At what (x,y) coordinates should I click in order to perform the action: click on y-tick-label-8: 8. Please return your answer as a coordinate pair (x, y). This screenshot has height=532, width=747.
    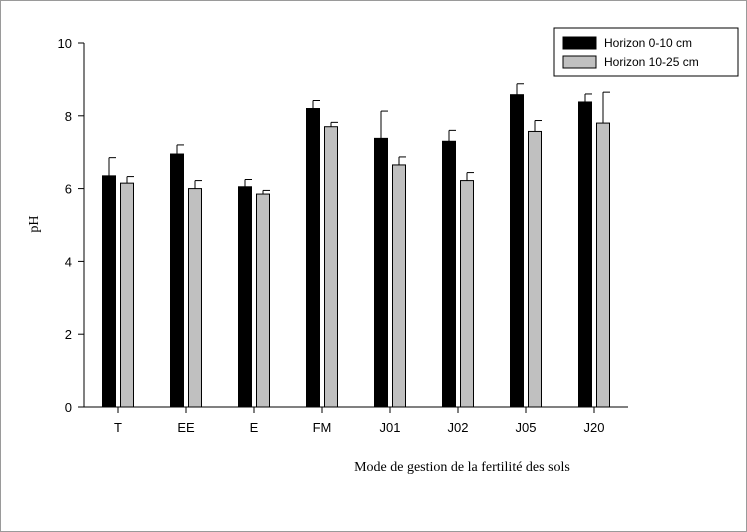
    Looking at the image, I should click on (68, 116).